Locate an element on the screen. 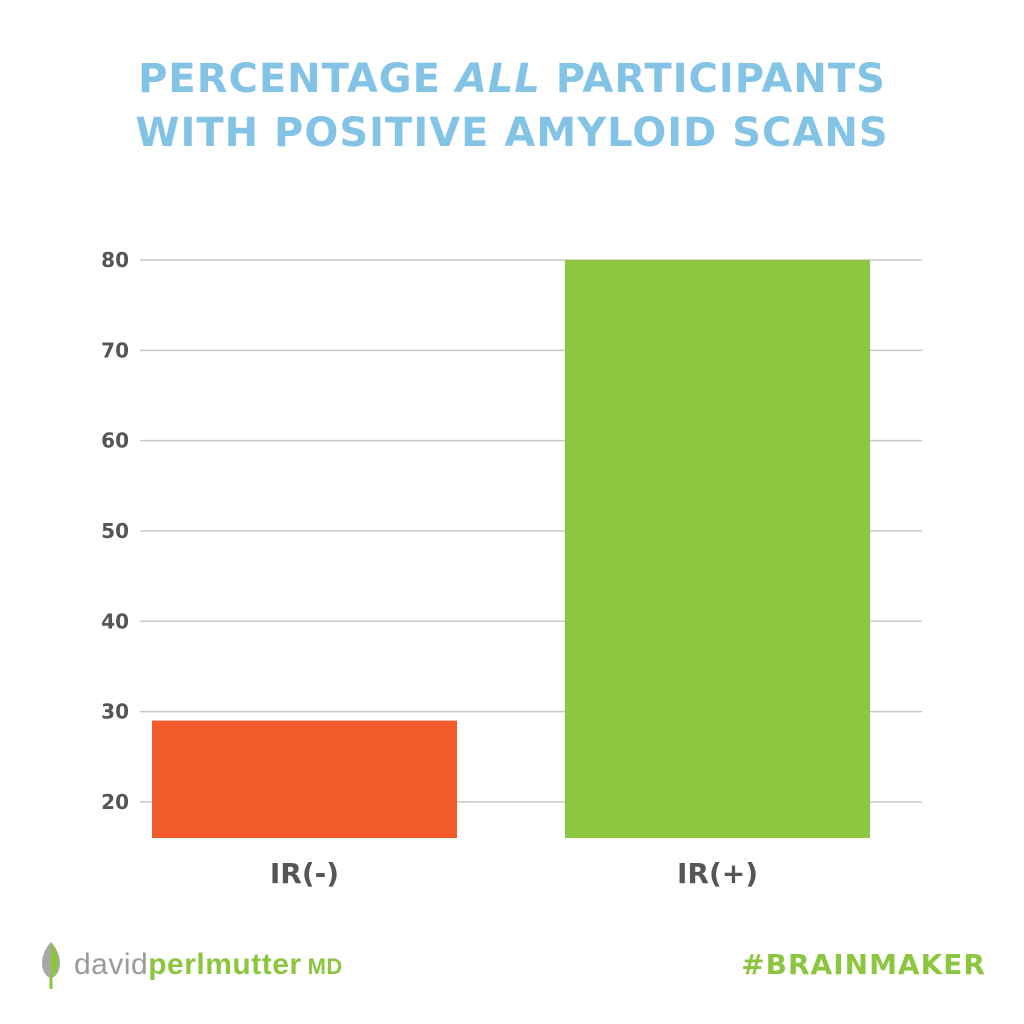  y-tick-label: 50 is located at coordinates (115, 531).